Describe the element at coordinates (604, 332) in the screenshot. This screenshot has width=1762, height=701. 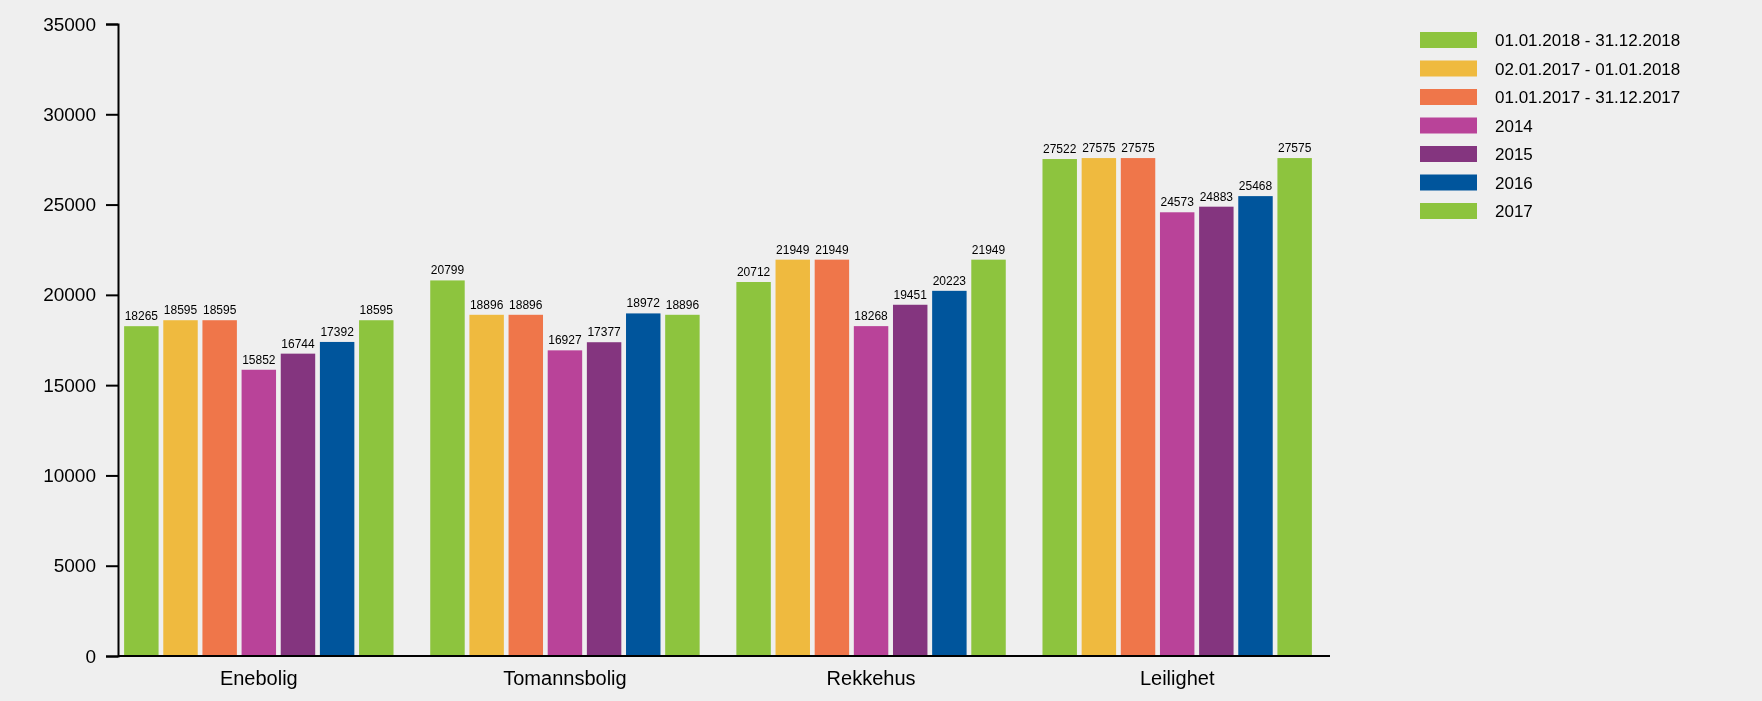
I see `data-label: 17377` at that location.